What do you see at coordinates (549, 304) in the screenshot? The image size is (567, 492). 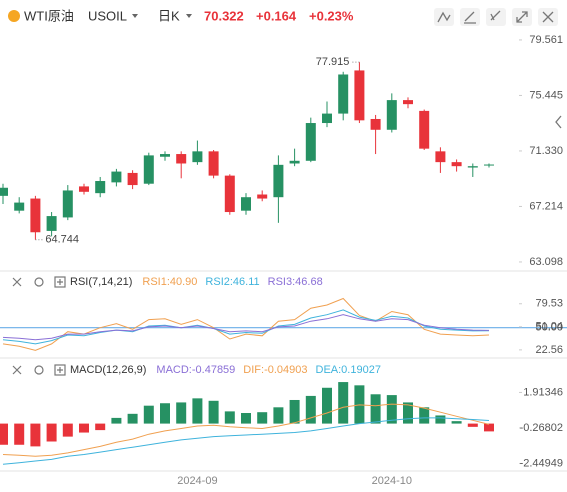 I see `y-tick-label: 79.53` at bounding box center [549, 304].